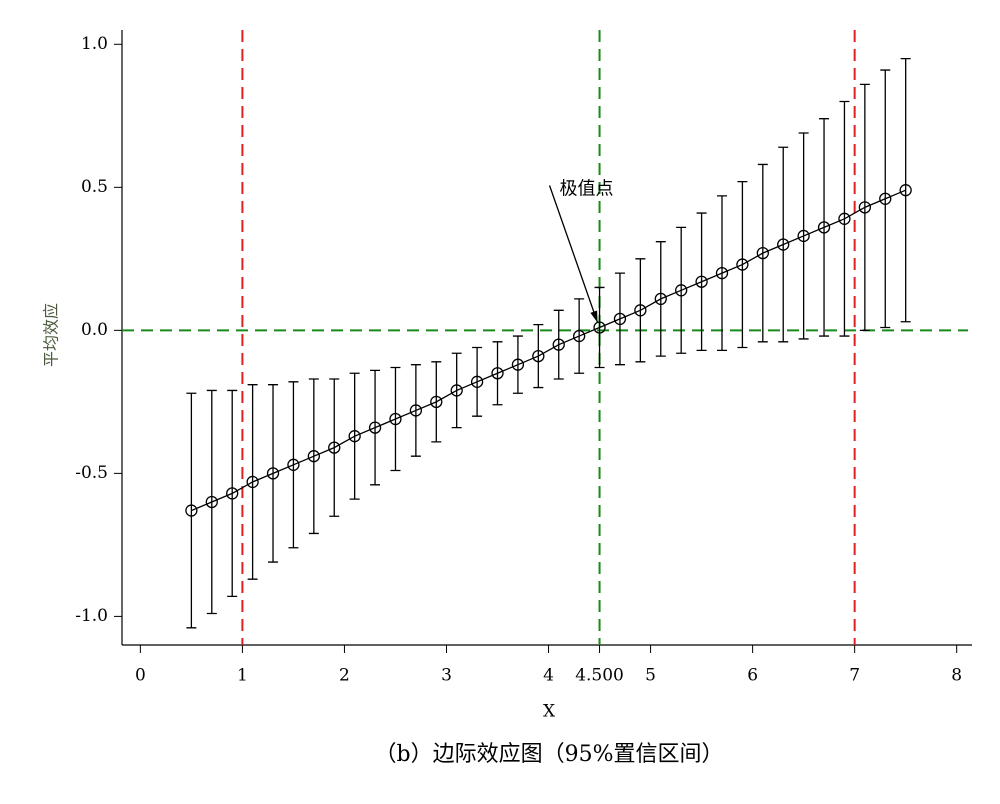 The width and height of the screenshot is (1000, 804). What do you see at coordinates (549, 712) in the screenshot?
I see `x-axis-label: X` at bounding box center [549, 712].